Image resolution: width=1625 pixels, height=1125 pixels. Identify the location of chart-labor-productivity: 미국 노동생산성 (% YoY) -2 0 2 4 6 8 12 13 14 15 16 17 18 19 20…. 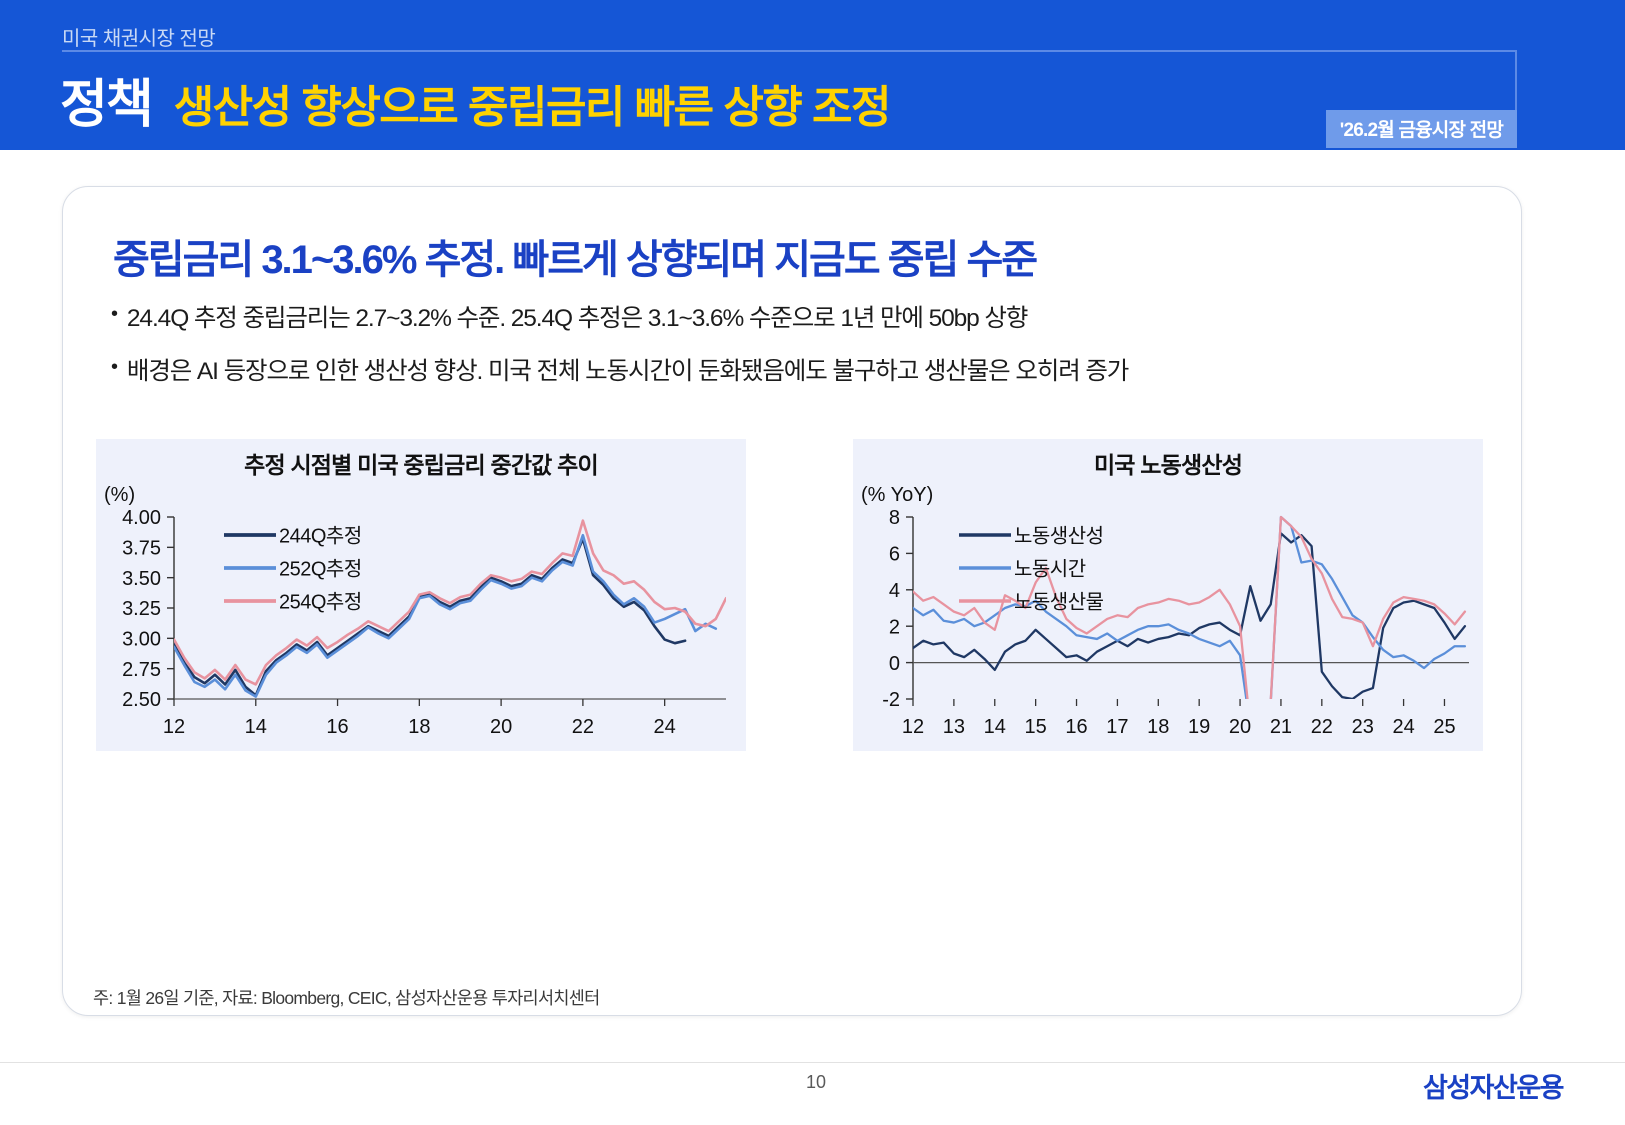
(1168, 595).